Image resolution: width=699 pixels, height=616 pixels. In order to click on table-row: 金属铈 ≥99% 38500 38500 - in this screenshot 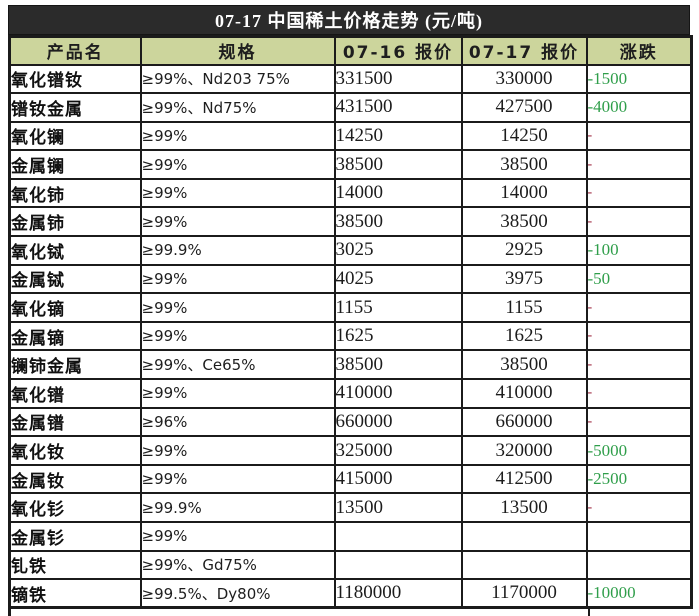, I will do `click(350, 222)`.